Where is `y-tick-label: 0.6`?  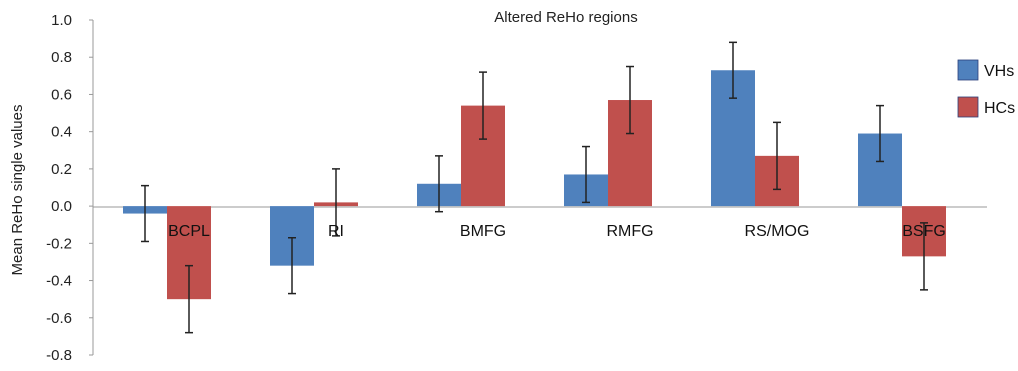 y-tick-label: 0.6 is located at coordinates (61, 94).